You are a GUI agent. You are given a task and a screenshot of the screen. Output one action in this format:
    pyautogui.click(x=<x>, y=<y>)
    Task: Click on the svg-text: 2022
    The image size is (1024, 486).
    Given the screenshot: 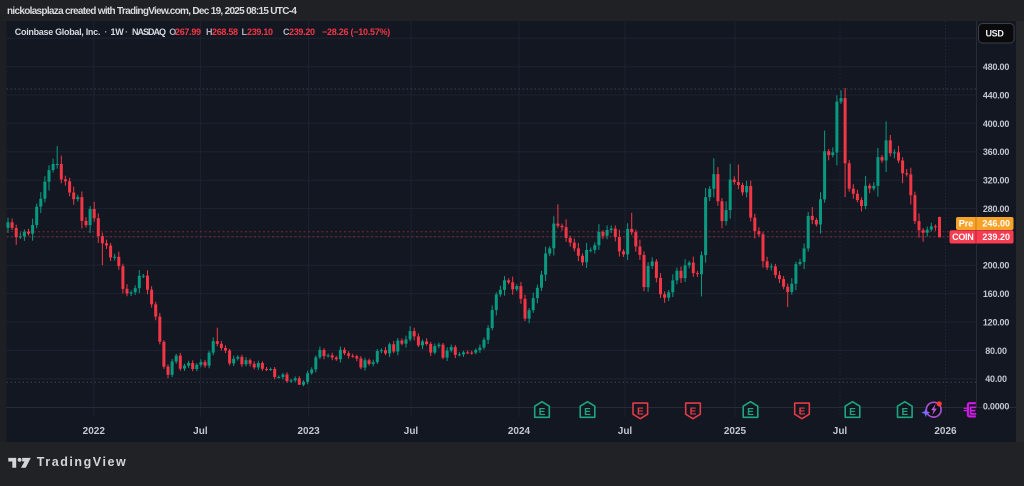 What is the action you would take?
    pyautogui.click(x=94, y=431)
    